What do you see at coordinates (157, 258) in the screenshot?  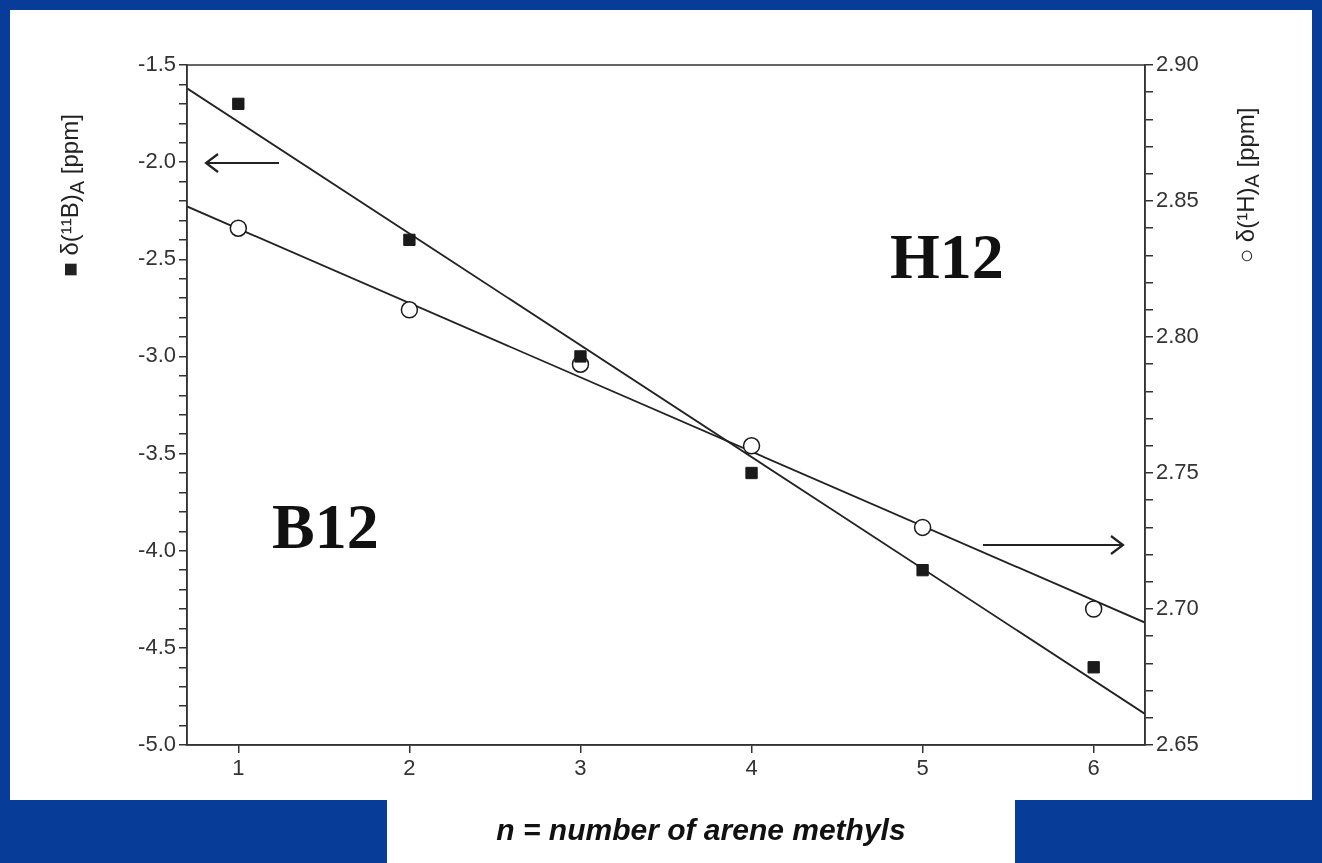 I see `y-tick-label: -2.5` at bounding box center [157, 258].